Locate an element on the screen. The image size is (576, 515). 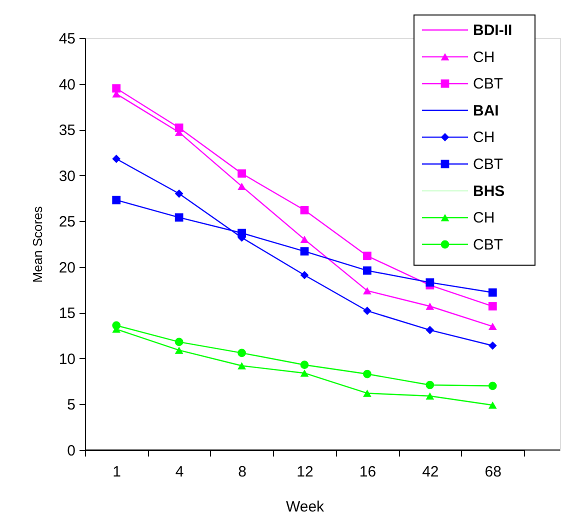
y-tick-label: 0 is located at coordinates (71, 451).